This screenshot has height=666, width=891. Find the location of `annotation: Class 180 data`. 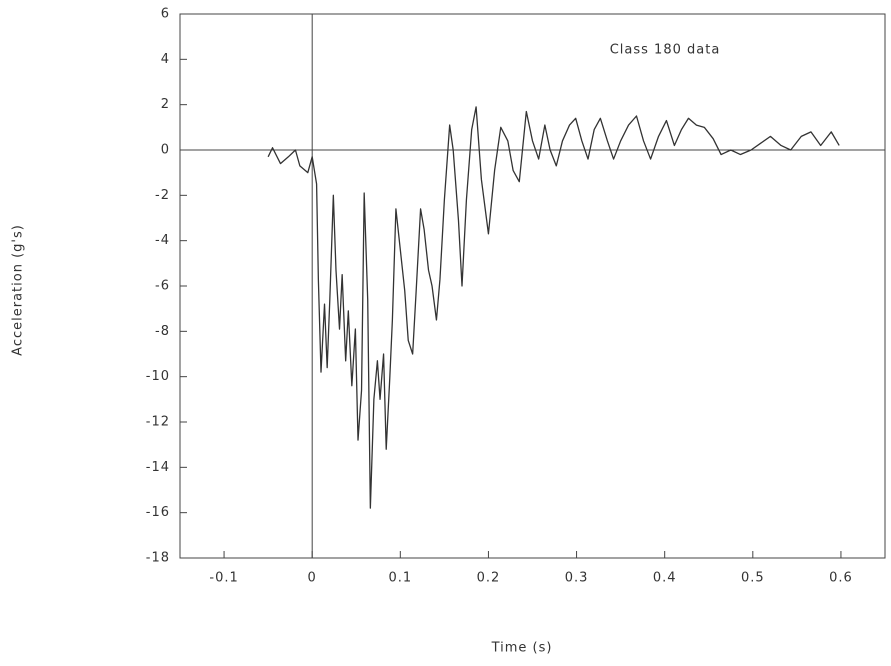

annotation: Class 180 data is located at coordinates (665, 50).